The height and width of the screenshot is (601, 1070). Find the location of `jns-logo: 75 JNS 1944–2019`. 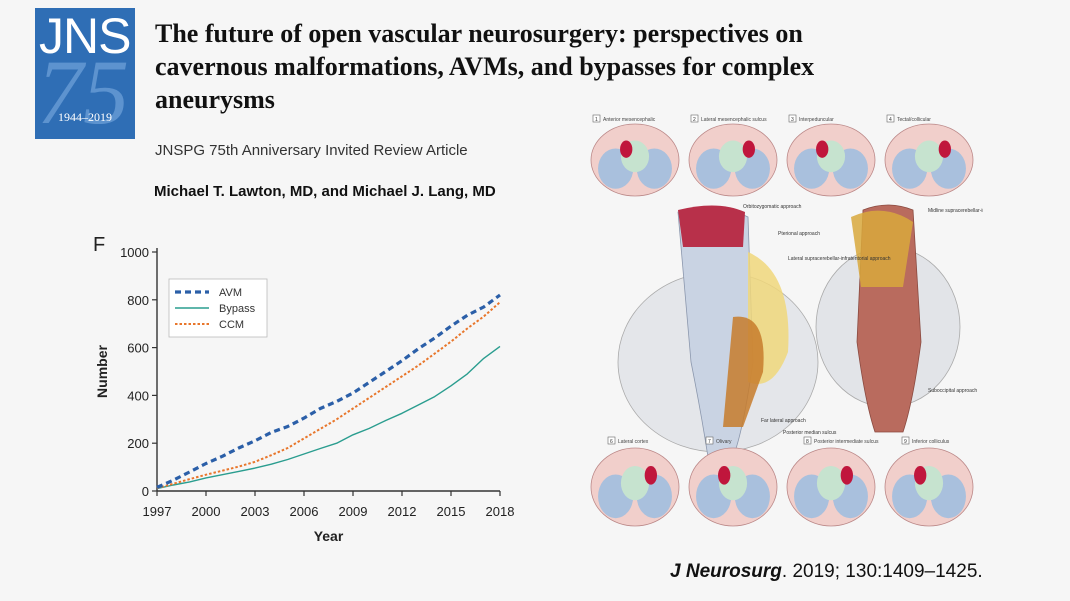

jns-logo: 75 JNS 1944–2019 is located at coordinates (85, 73).